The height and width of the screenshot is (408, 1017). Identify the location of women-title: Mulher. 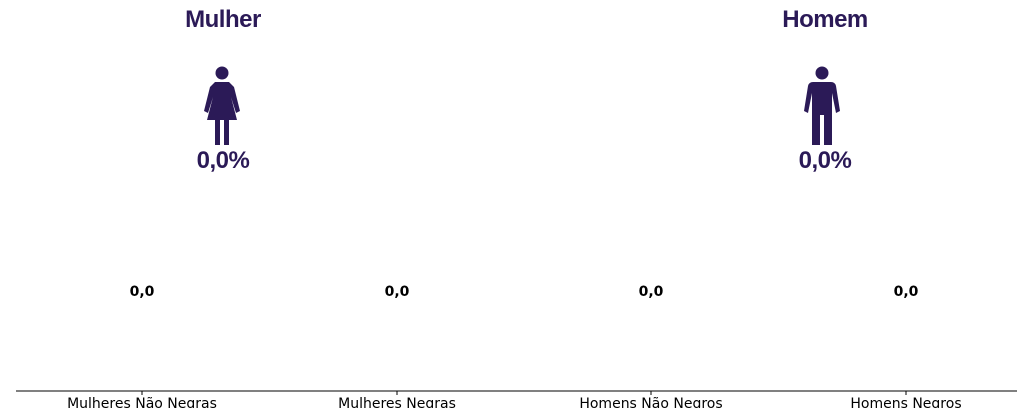
(223, 19).